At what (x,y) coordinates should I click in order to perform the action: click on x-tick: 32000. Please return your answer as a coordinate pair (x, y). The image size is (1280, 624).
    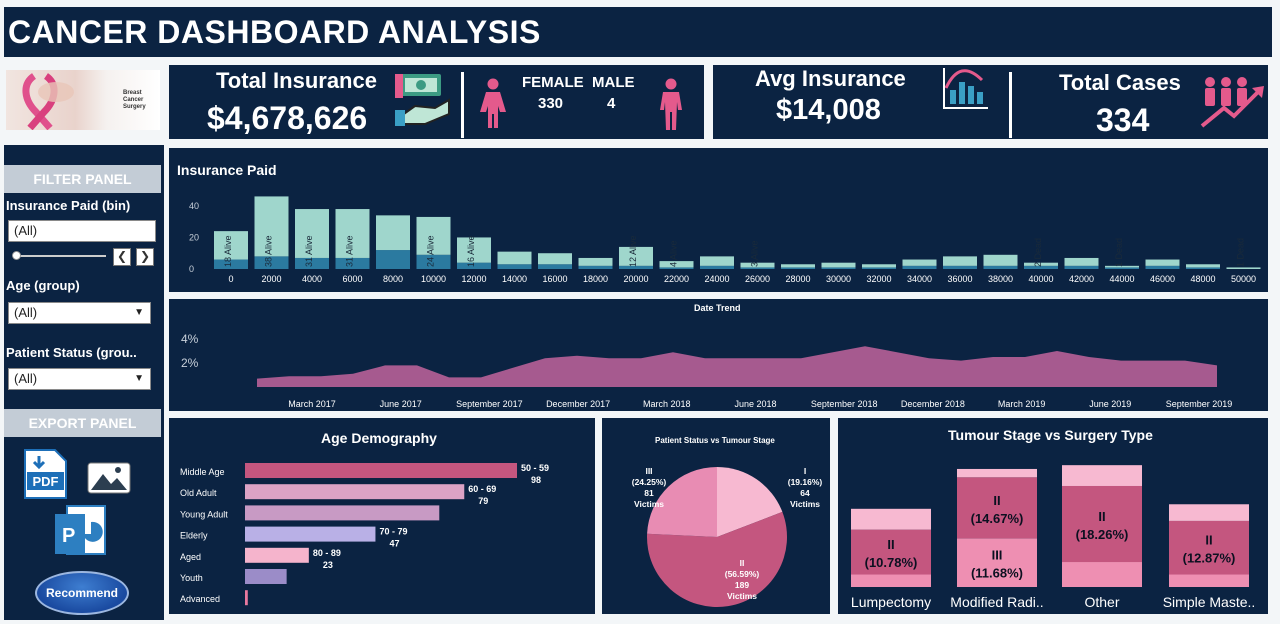
    Looking at the image, I should click on (878, 279).